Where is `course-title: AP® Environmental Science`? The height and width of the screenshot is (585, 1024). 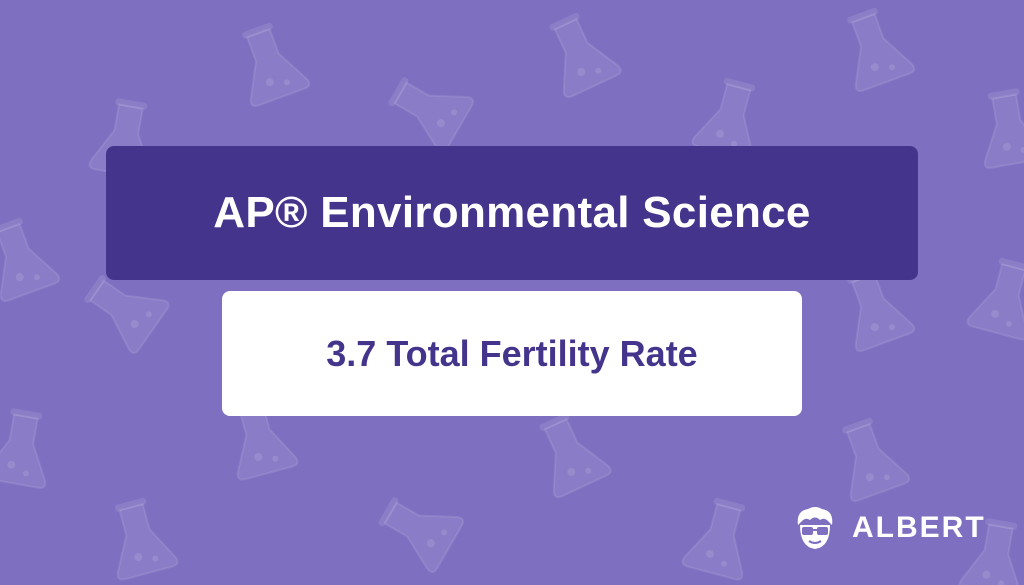
course-title: AP® Environmental Science is located at coordinates (512, 212).